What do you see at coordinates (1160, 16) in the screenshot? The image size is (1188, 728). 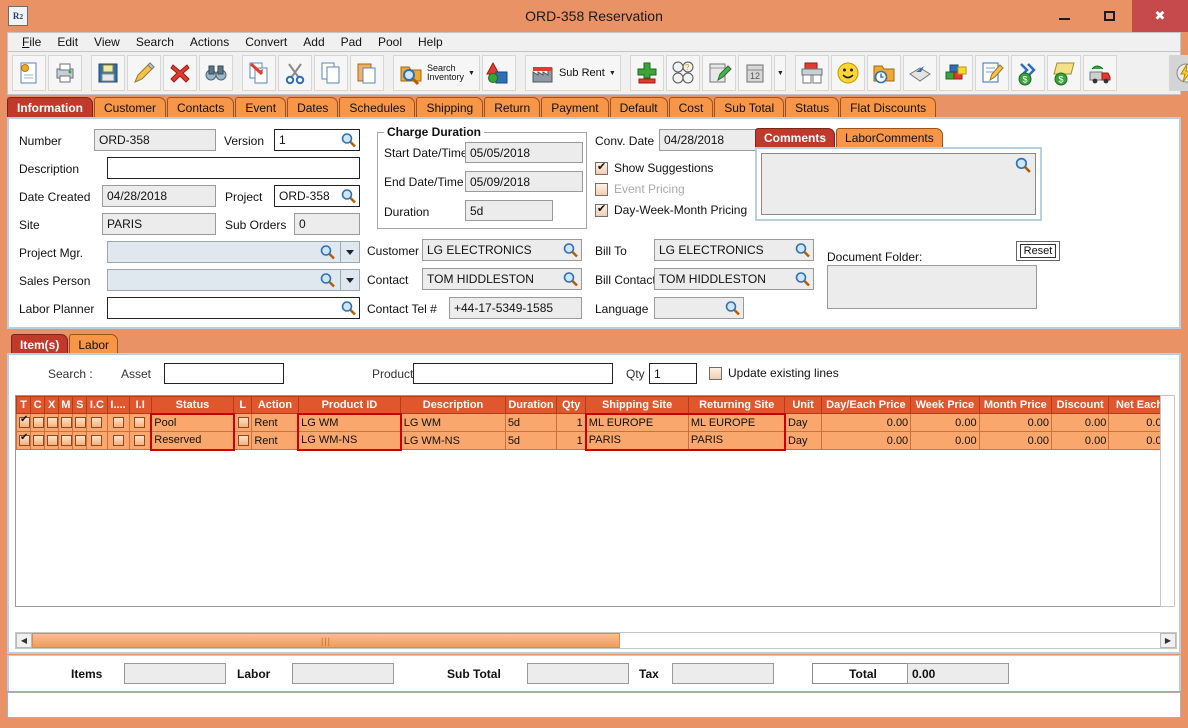 I see `close-icon: ✖` at bounding box center [1160, 16].